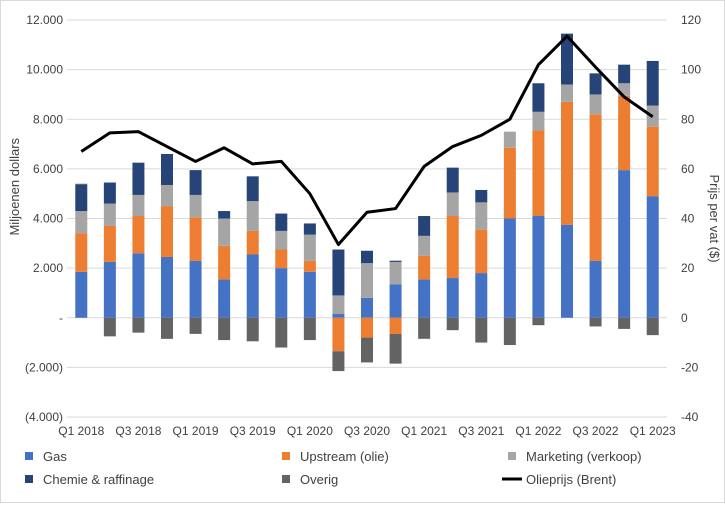 Image resolution: width=725 pixels, height=507 pixels. Describe the element at coordinates (48, 268) in the screenshot. I see `y-tick-label: 2.000` at that location.